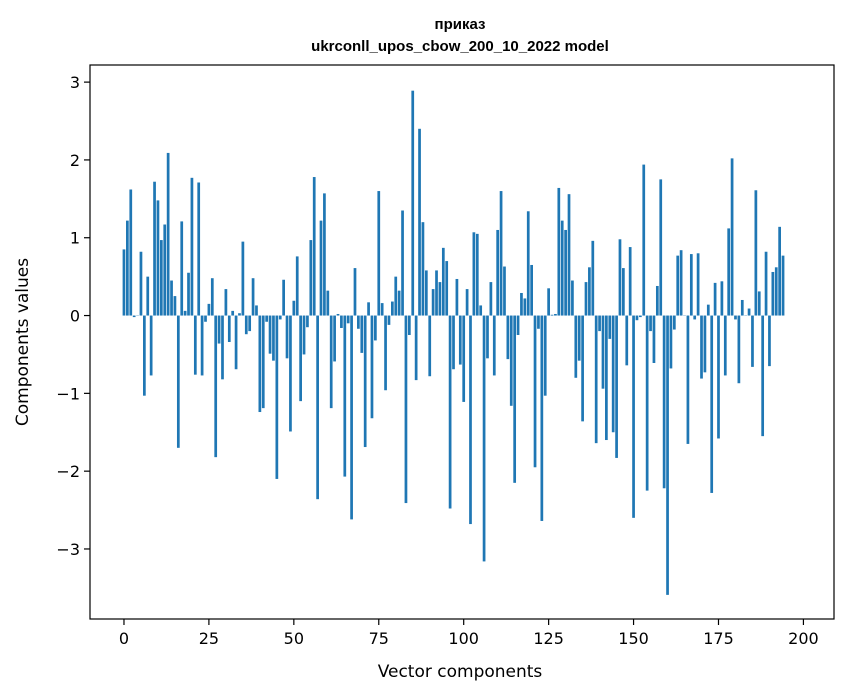 The width and height of the screenshot is (847, 696). I want to click on y-tick-label: −3, so click(68, 549).